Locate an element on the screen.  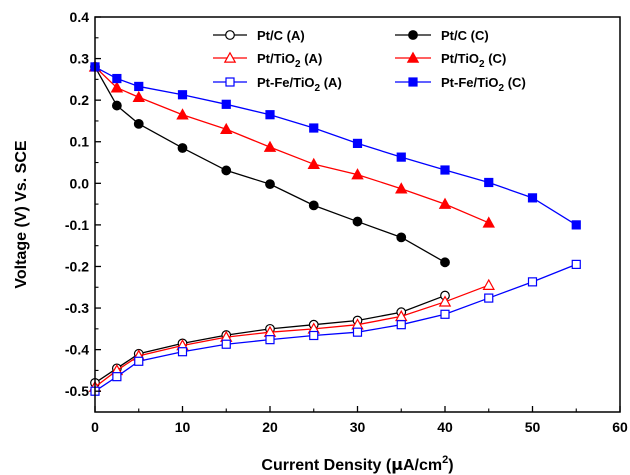
y-tick-label: 0.3 is located at coordinates (80, 59).